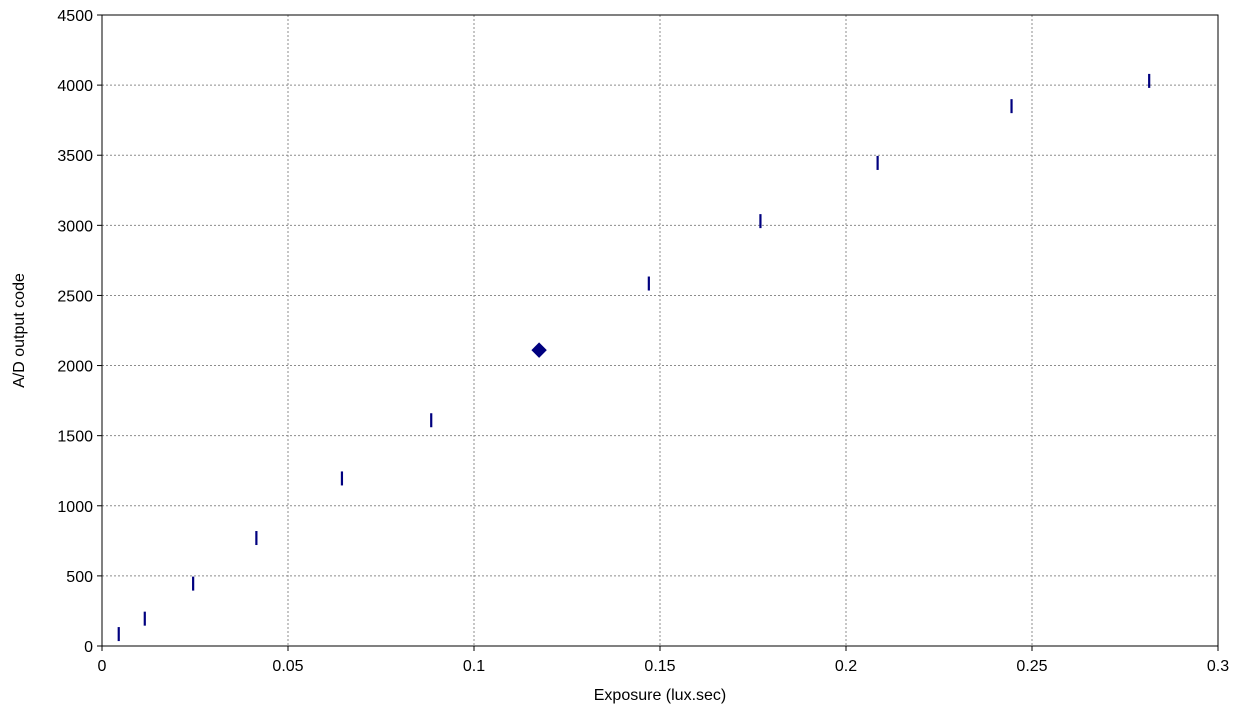 The image size is (1245, 715). I want to click on y-tick-label: 4500, so click(75, 16).